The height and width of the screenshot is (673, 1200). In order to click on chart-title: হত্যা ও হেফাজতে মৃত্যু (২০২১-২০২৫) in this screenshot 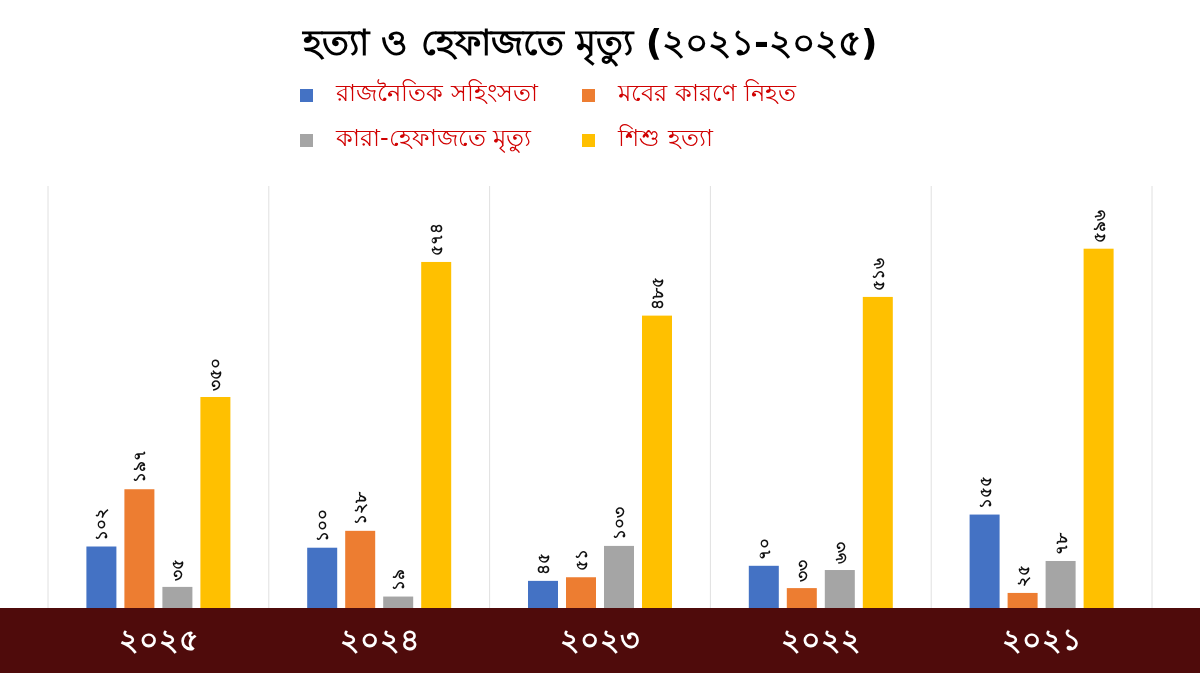, I will do `click(589, 44)`.